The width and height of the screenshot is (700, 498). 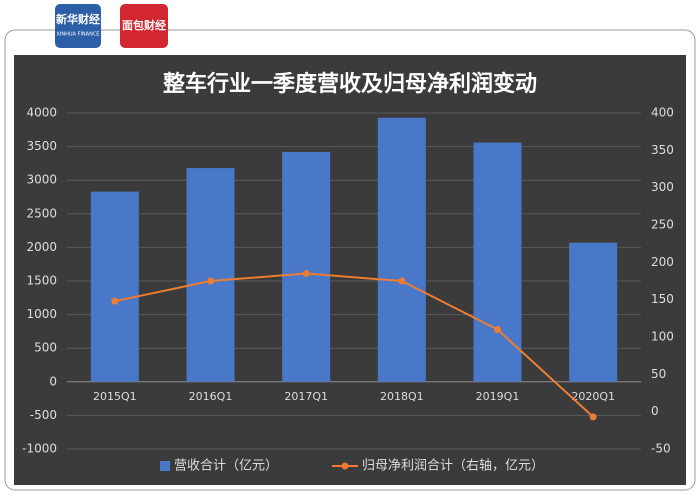 What do you see at coordinates (78, 19) in the screenshot?
I see `logo-left-title: 新华财经` at bounding box center [78, 19].